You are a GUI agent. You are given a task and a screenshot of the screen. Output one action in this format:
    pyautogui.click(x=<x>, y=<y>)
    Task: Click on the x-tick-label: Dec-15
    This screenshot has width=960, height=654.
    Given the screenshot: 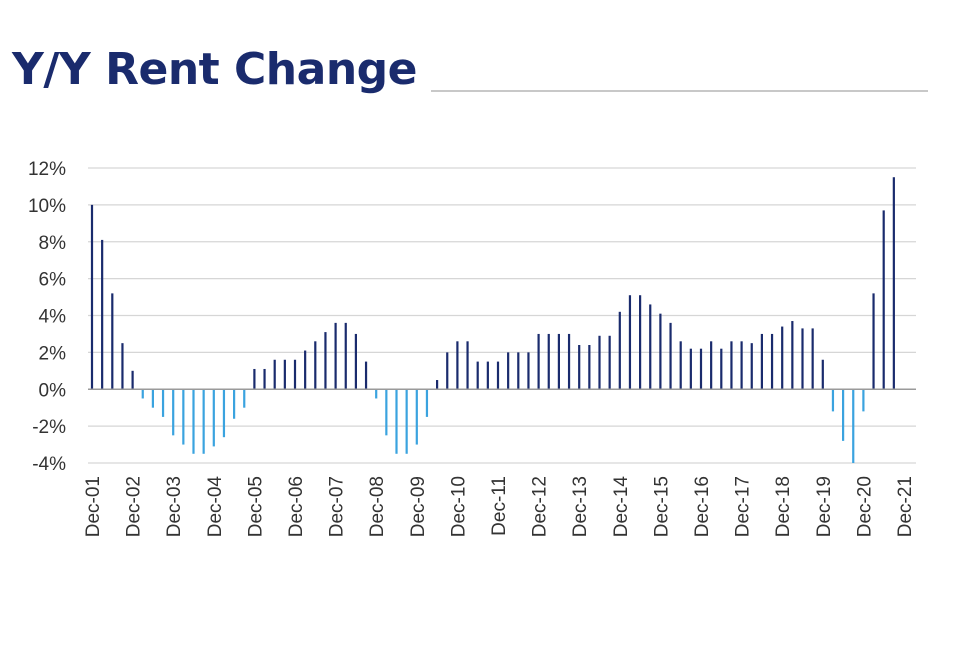 What is the action you would take?
    pyautogui.click(x=661, y=506)
    